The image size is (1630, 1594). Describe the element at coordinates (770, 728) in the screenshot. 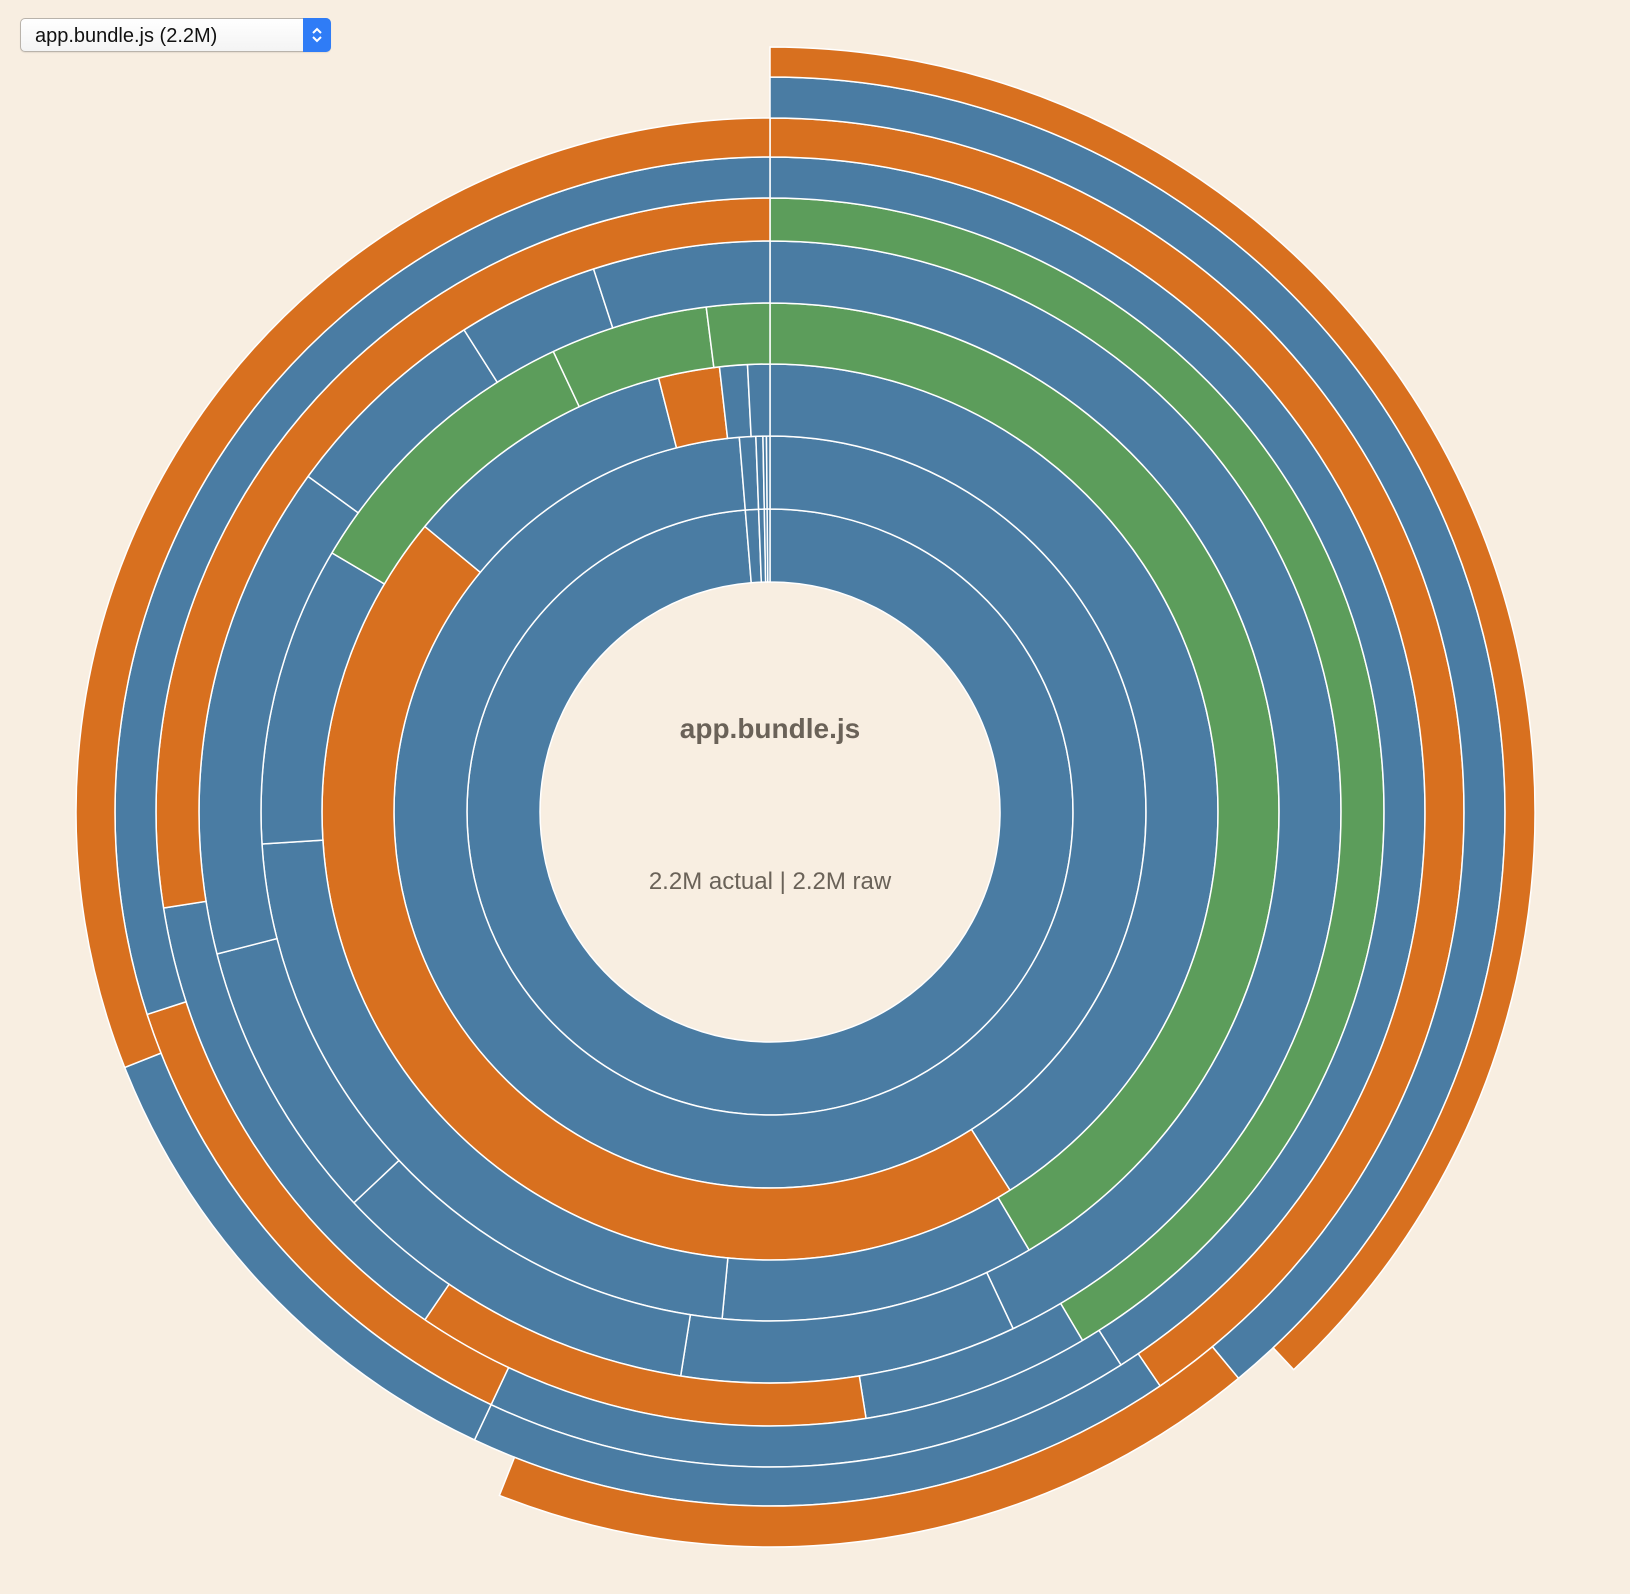

I see `center-title: app.bundle.js` at that location.